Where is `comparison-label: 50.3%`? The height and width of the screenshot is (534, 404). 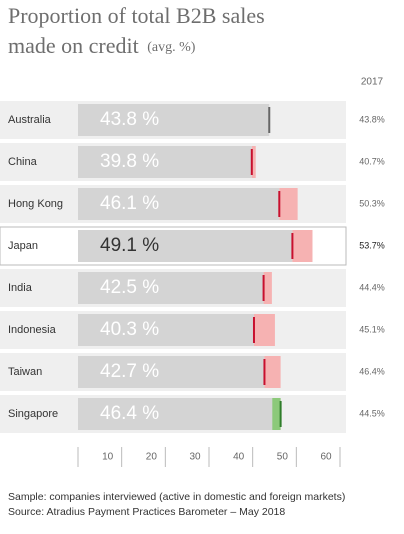
comparison-label: 50.3% is located at coordinates (372, 203).